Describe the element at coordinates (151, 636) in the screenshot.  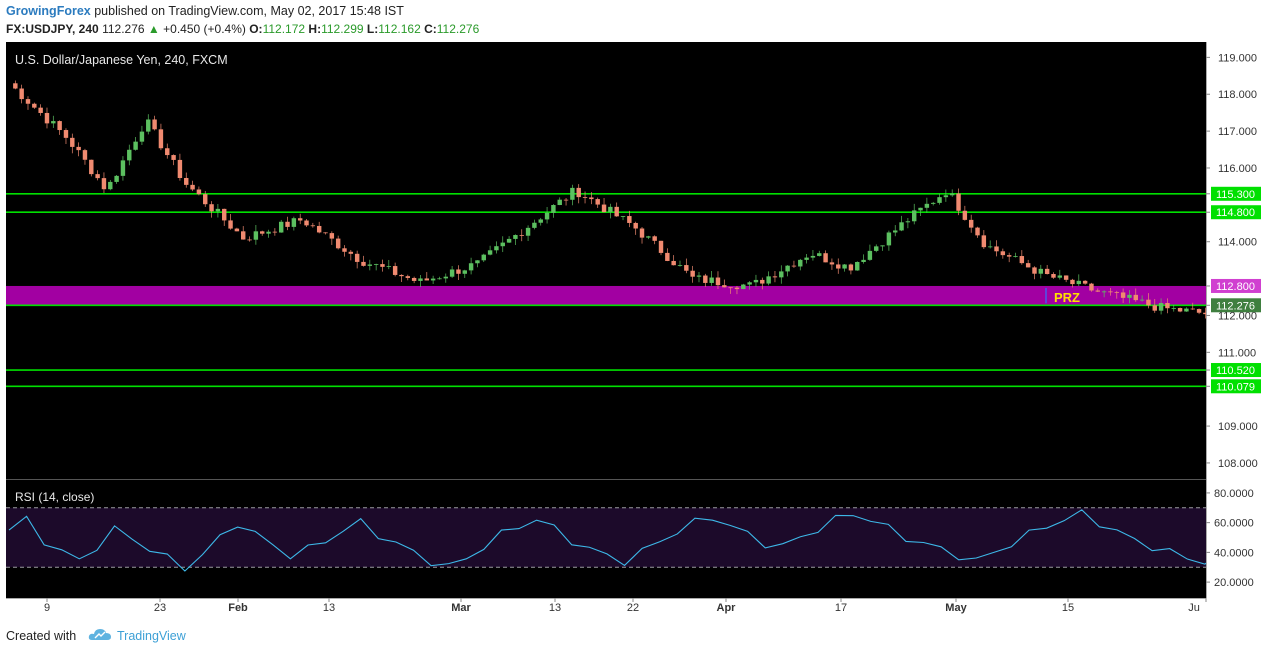
I see `tradingview-brand-link: TradingView` at that location.